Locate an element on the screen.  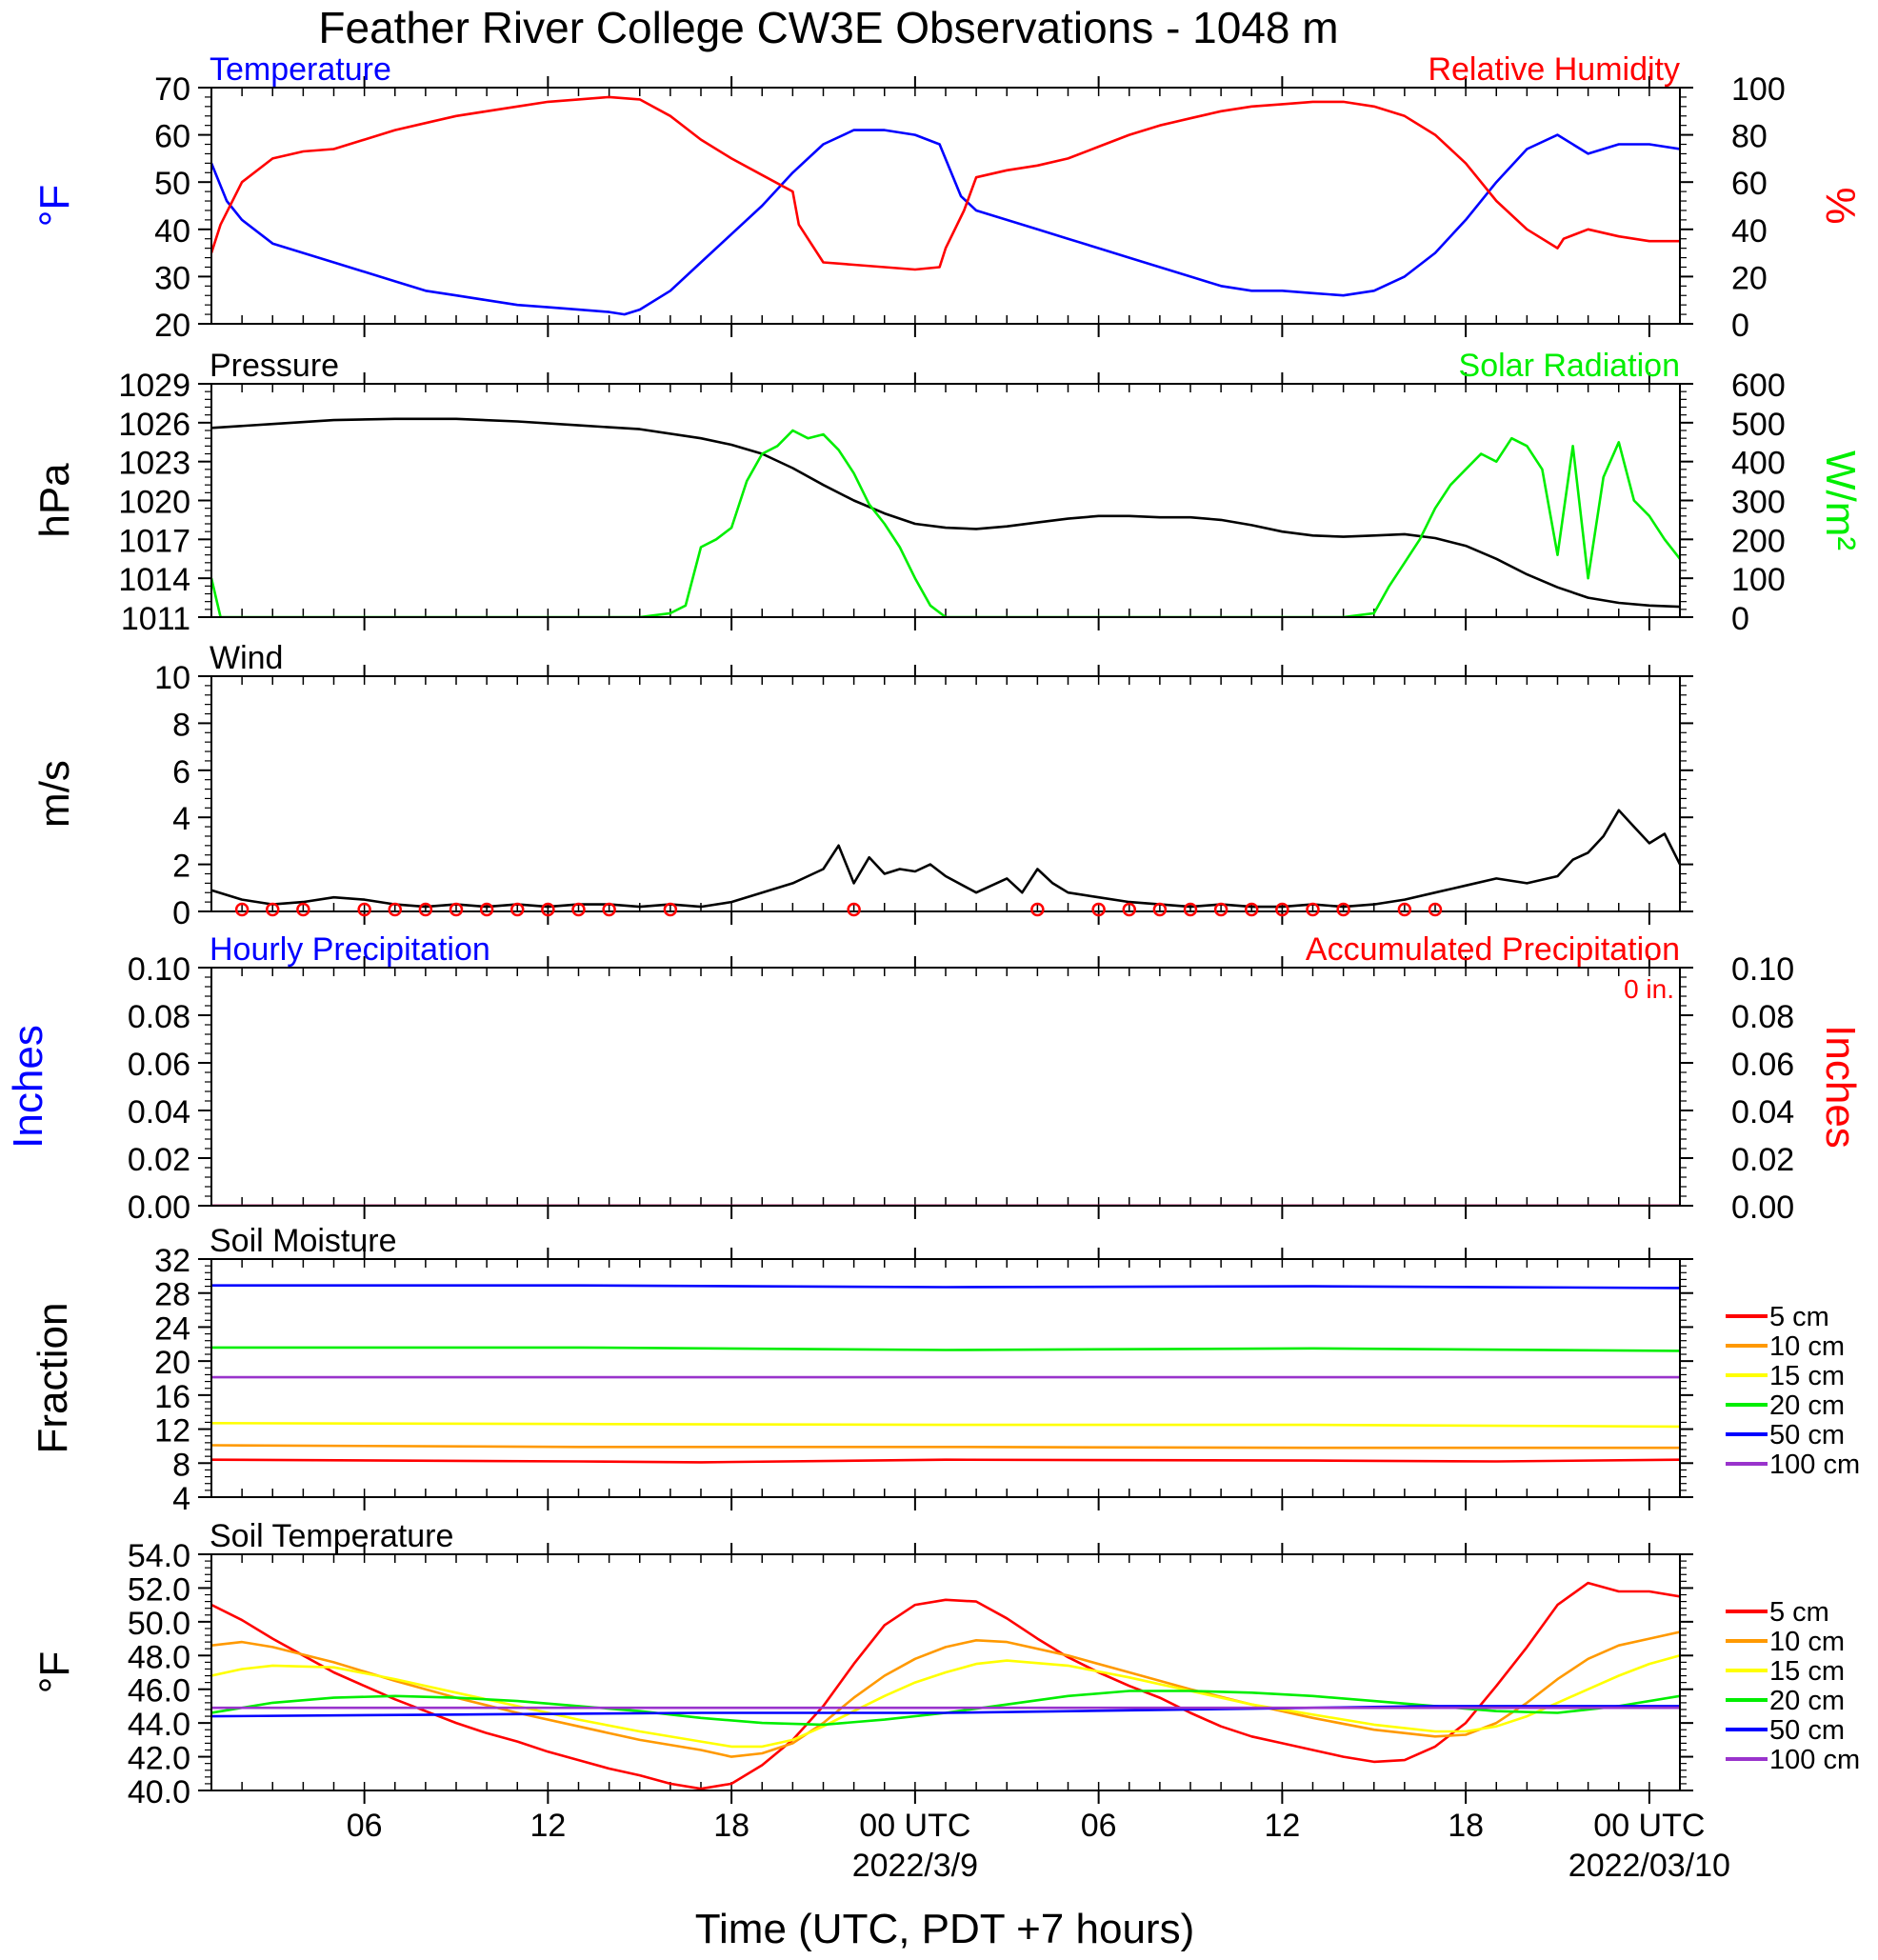
precip-total-annotation: 0 in. is located at coordinates (1649, 989).